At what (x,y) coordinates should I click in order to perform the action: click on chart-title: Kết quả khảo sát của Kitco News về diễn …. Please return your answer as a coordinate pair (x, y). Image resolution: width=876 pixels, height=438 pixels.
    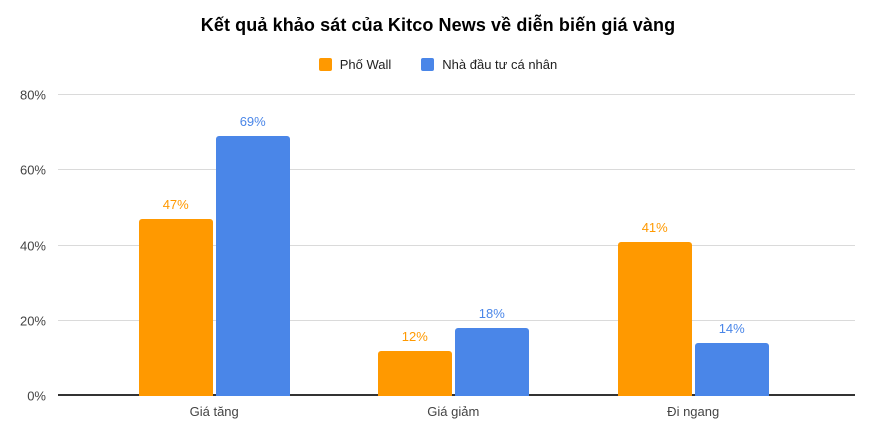
    Looking at the image, I should click on (438, 25).